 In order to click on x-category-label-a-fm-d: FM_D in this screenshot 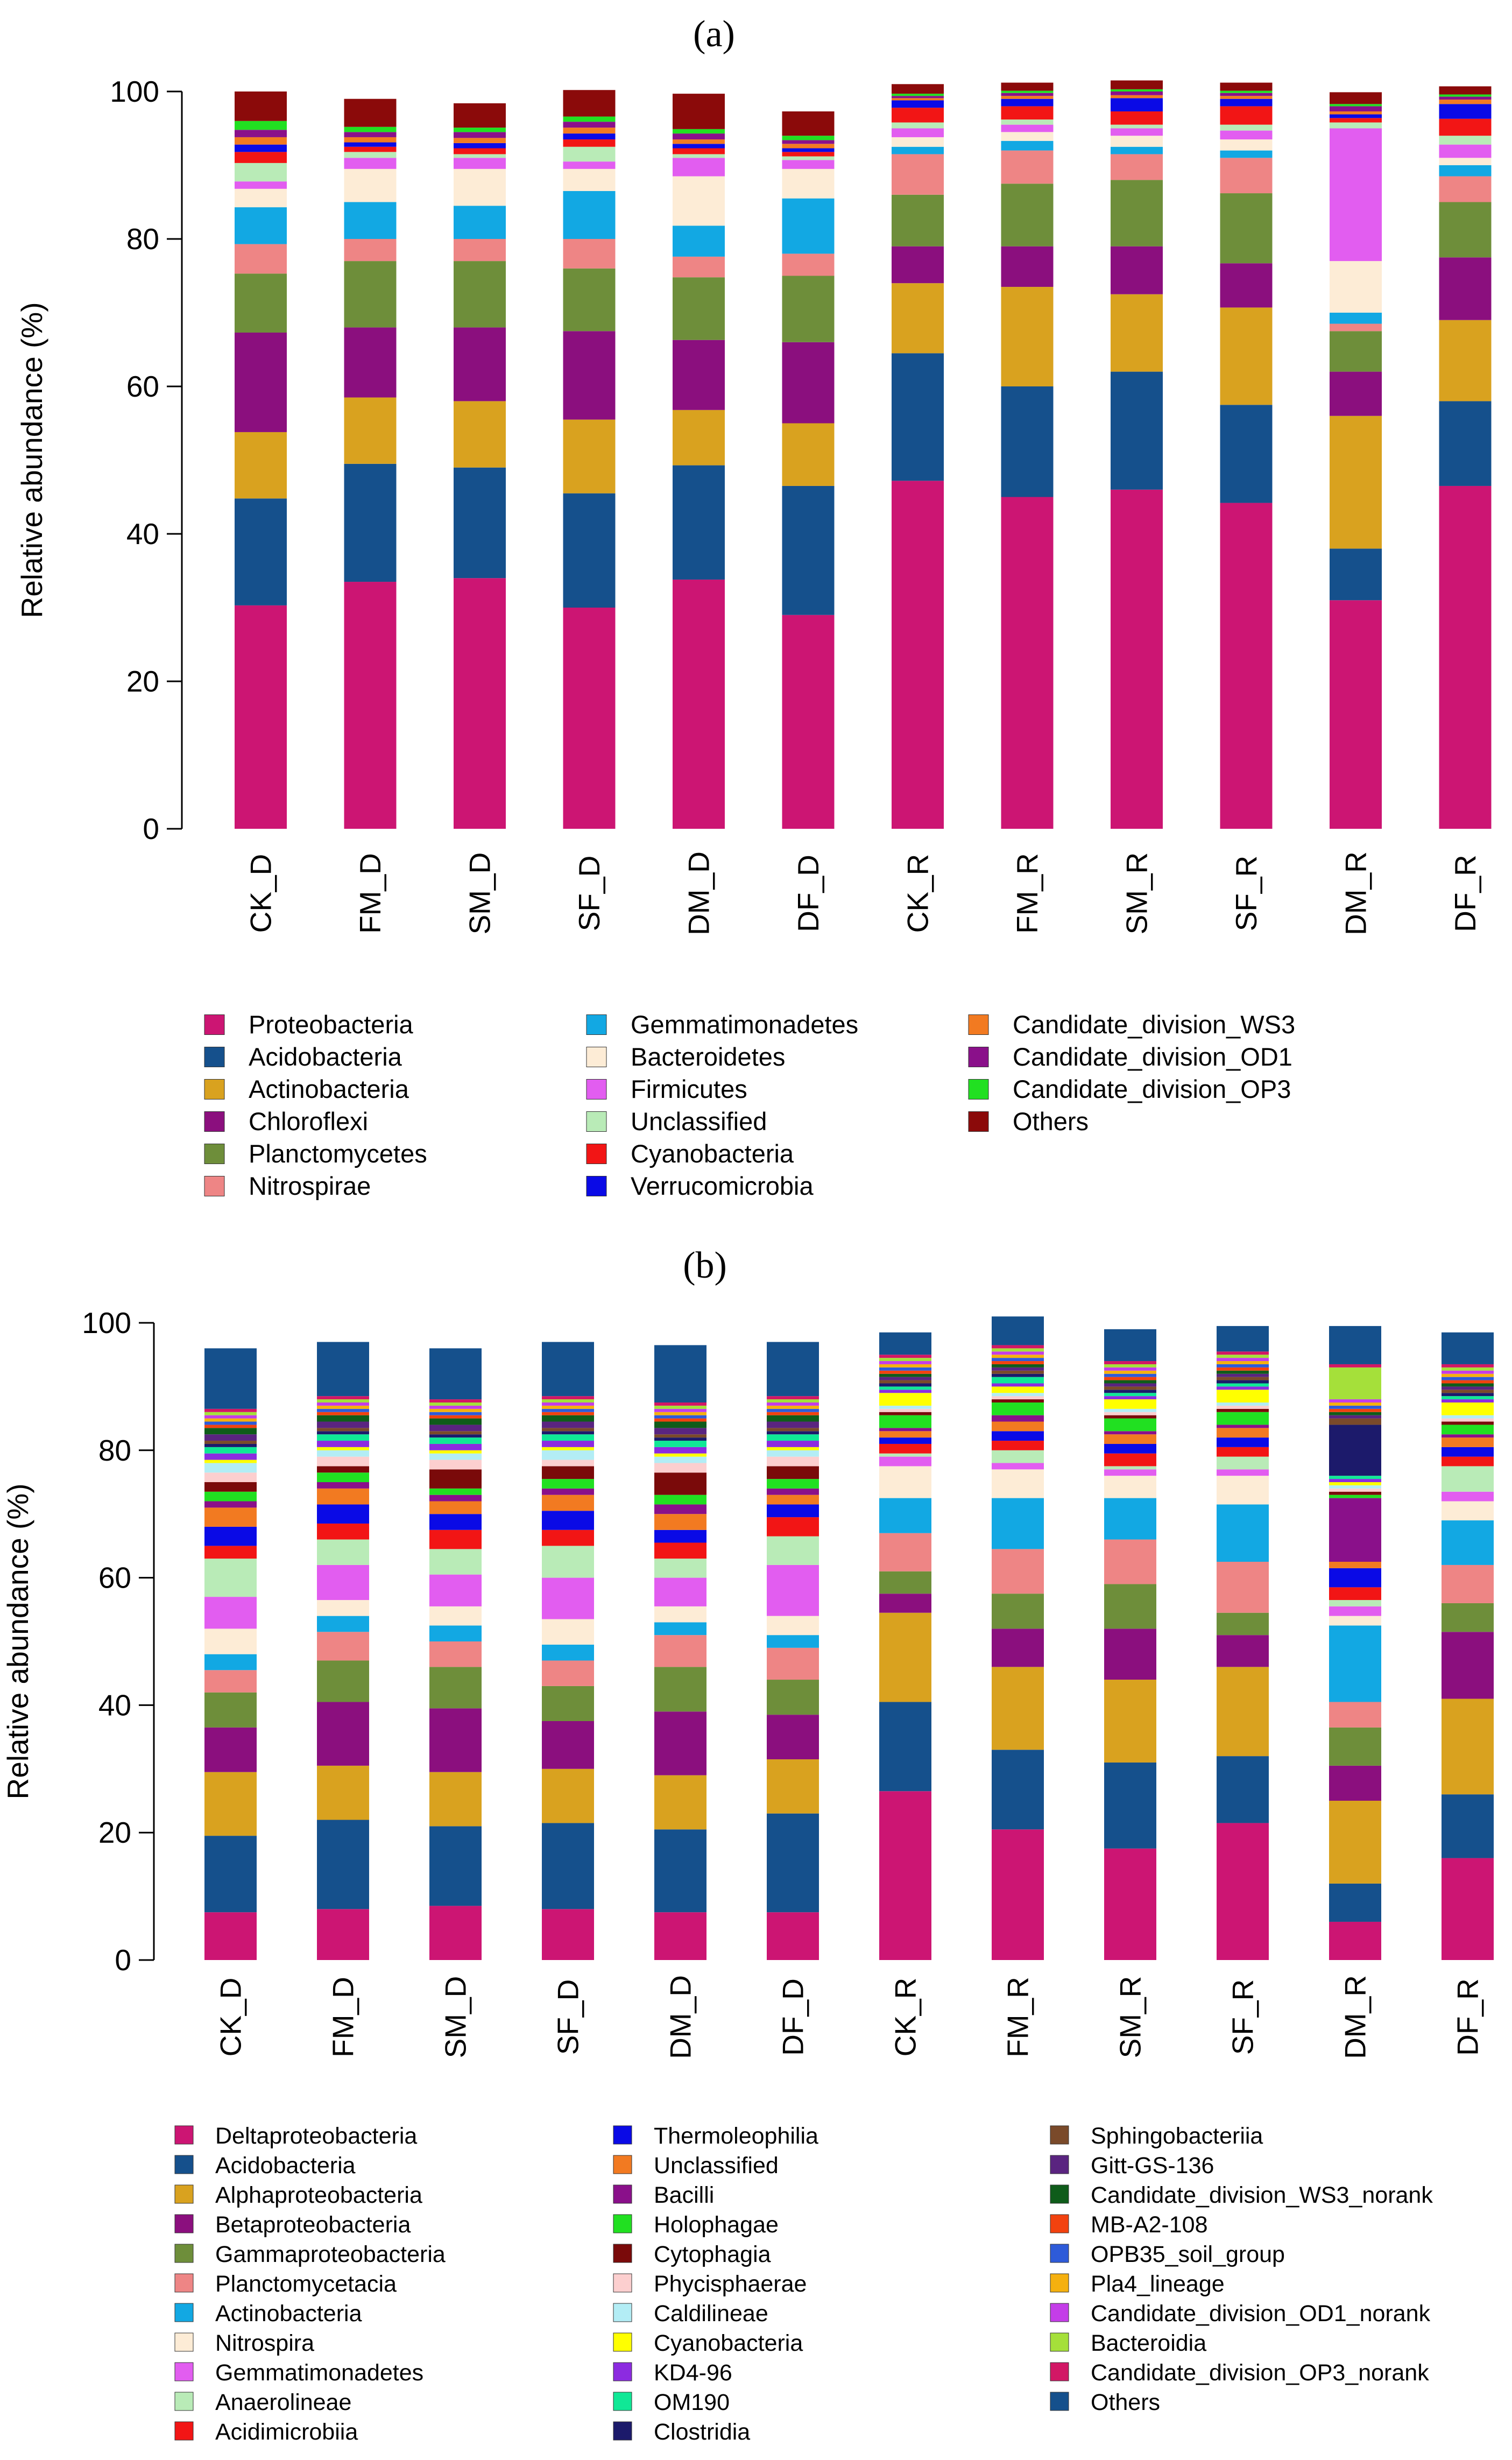, I will do `click(370, 894)`.